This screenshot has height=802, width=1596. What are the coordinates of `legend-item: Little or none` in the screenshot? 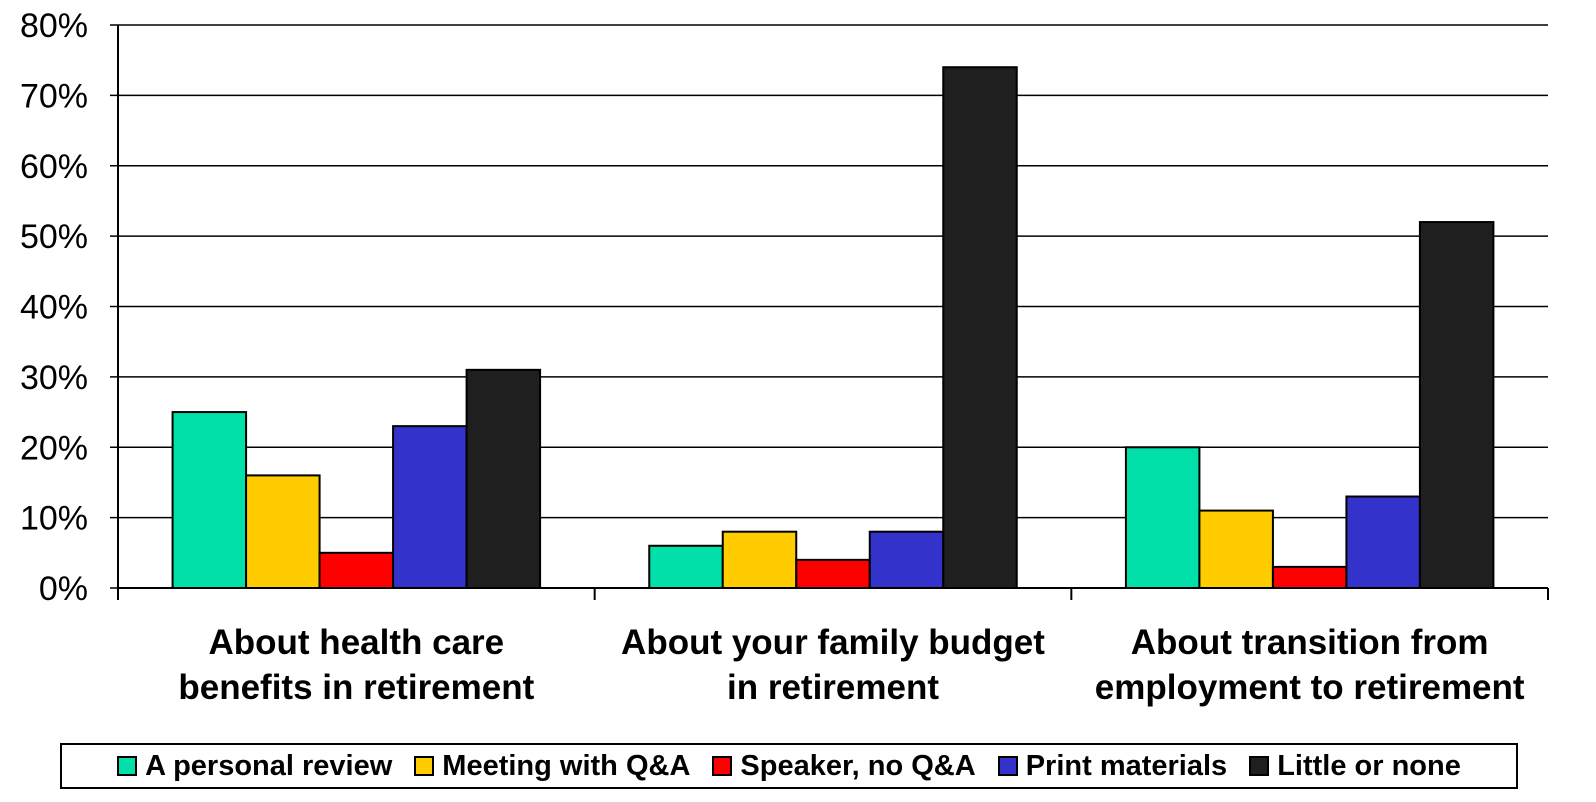 It's located at (1355, 766).